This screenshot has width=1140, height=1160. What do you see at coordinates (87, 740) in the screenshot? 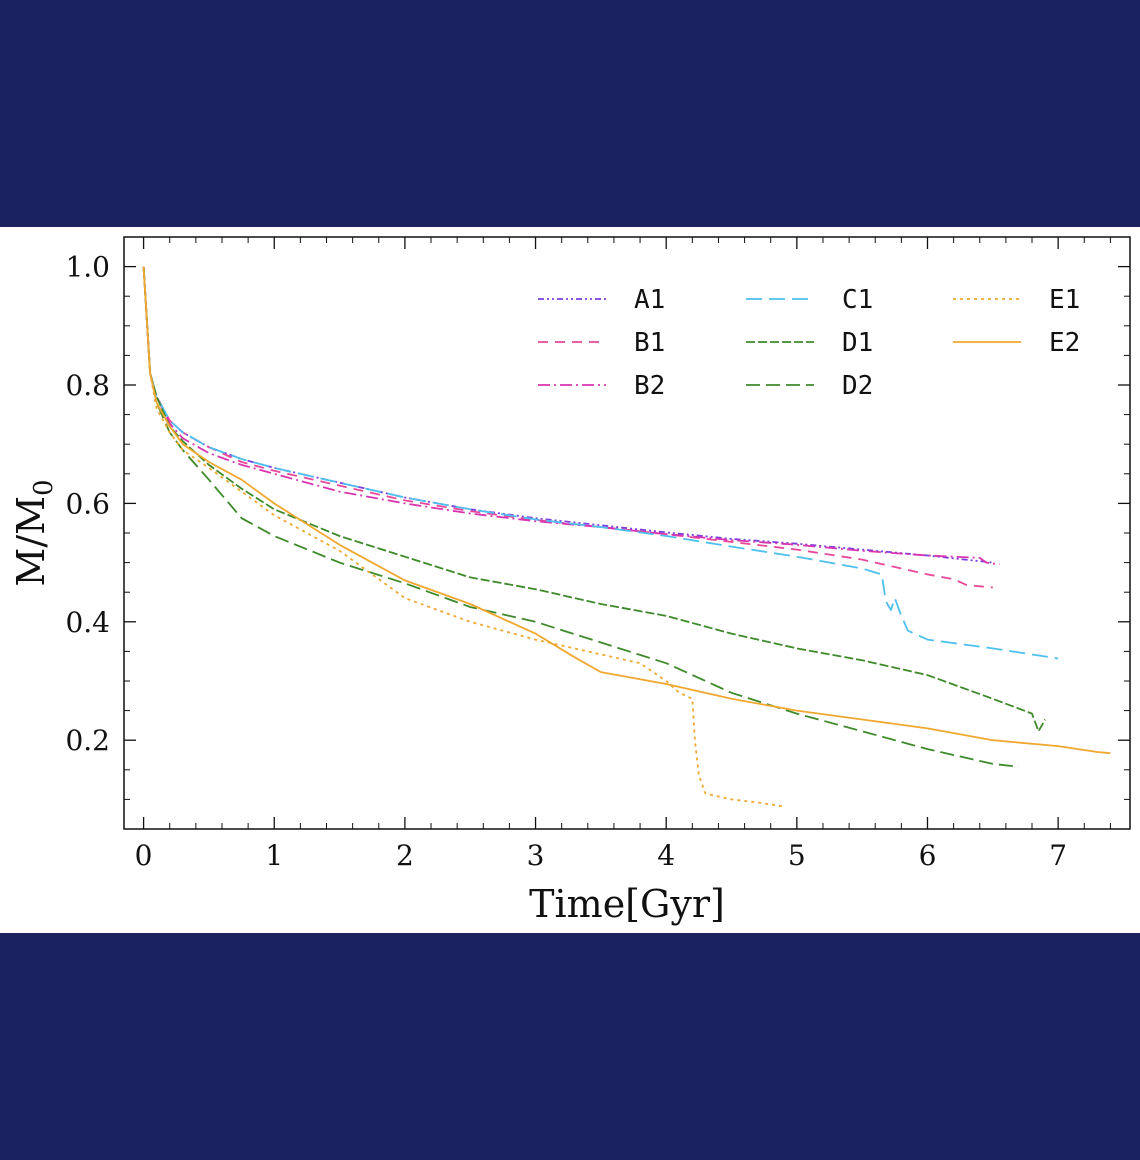
I see `y-tick-label: 0.2` at bounding box center [87, 740].